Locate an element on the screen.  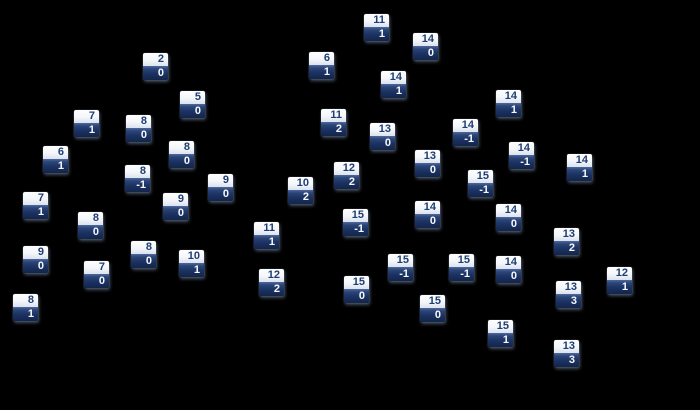
station-marker: 12 1 is located at coordinates (619, 280).